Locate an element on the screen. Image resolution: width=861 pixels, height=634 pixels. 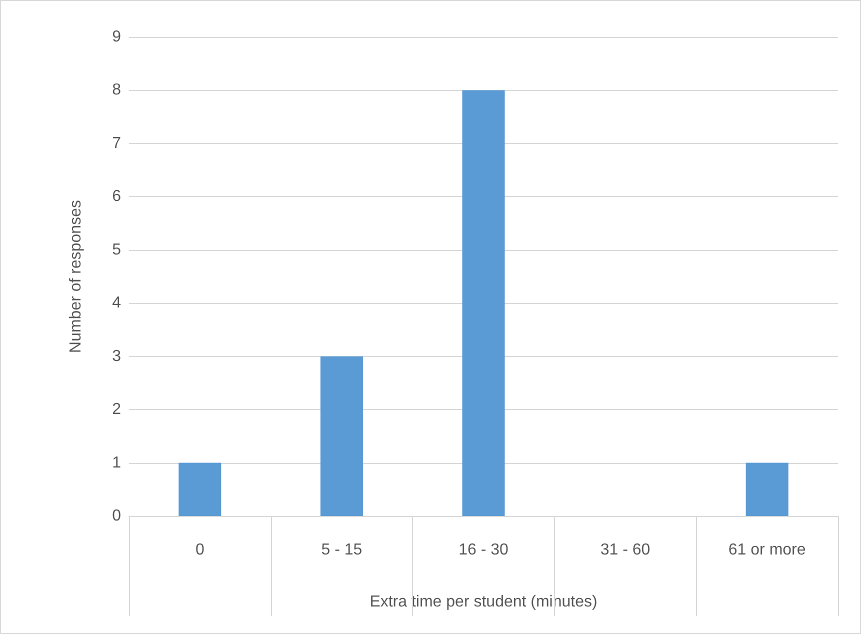
y-tick-label: 9 is located at coordinates (117, 37).